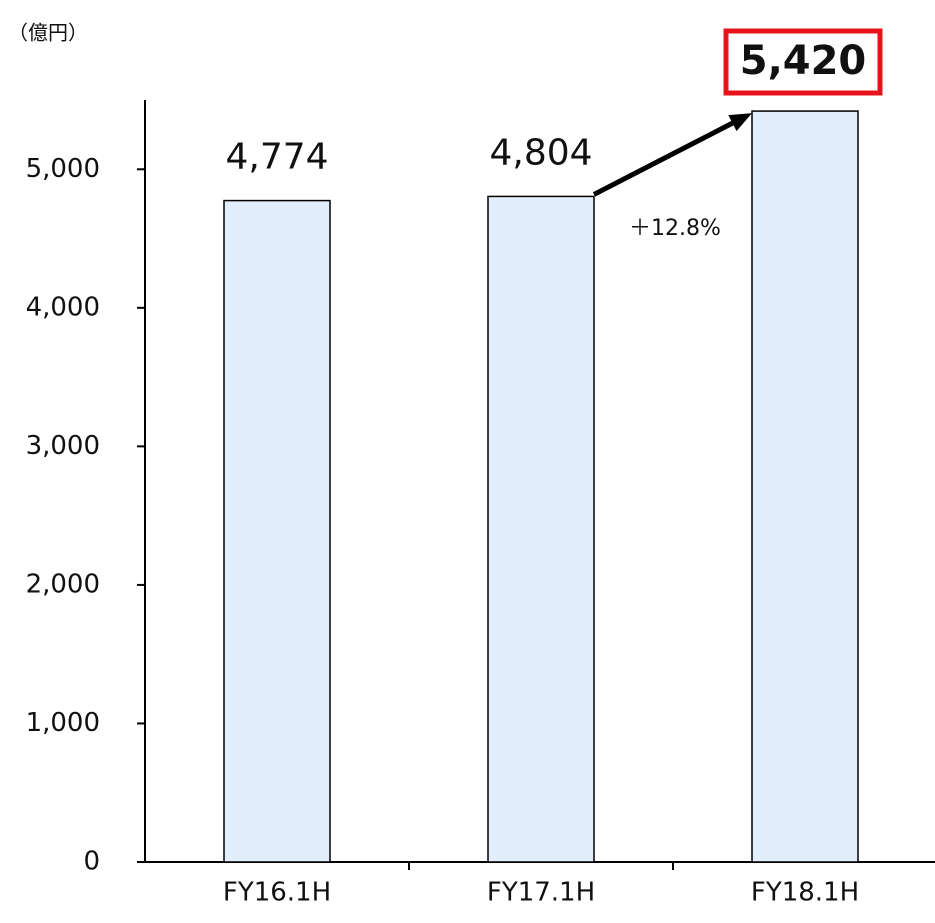 This screenshot has height=923, width=935. What do you see at coordinates (276, 157) in the screenshot?
I see `value-label: 4,774` at bounding box center [276, 157].